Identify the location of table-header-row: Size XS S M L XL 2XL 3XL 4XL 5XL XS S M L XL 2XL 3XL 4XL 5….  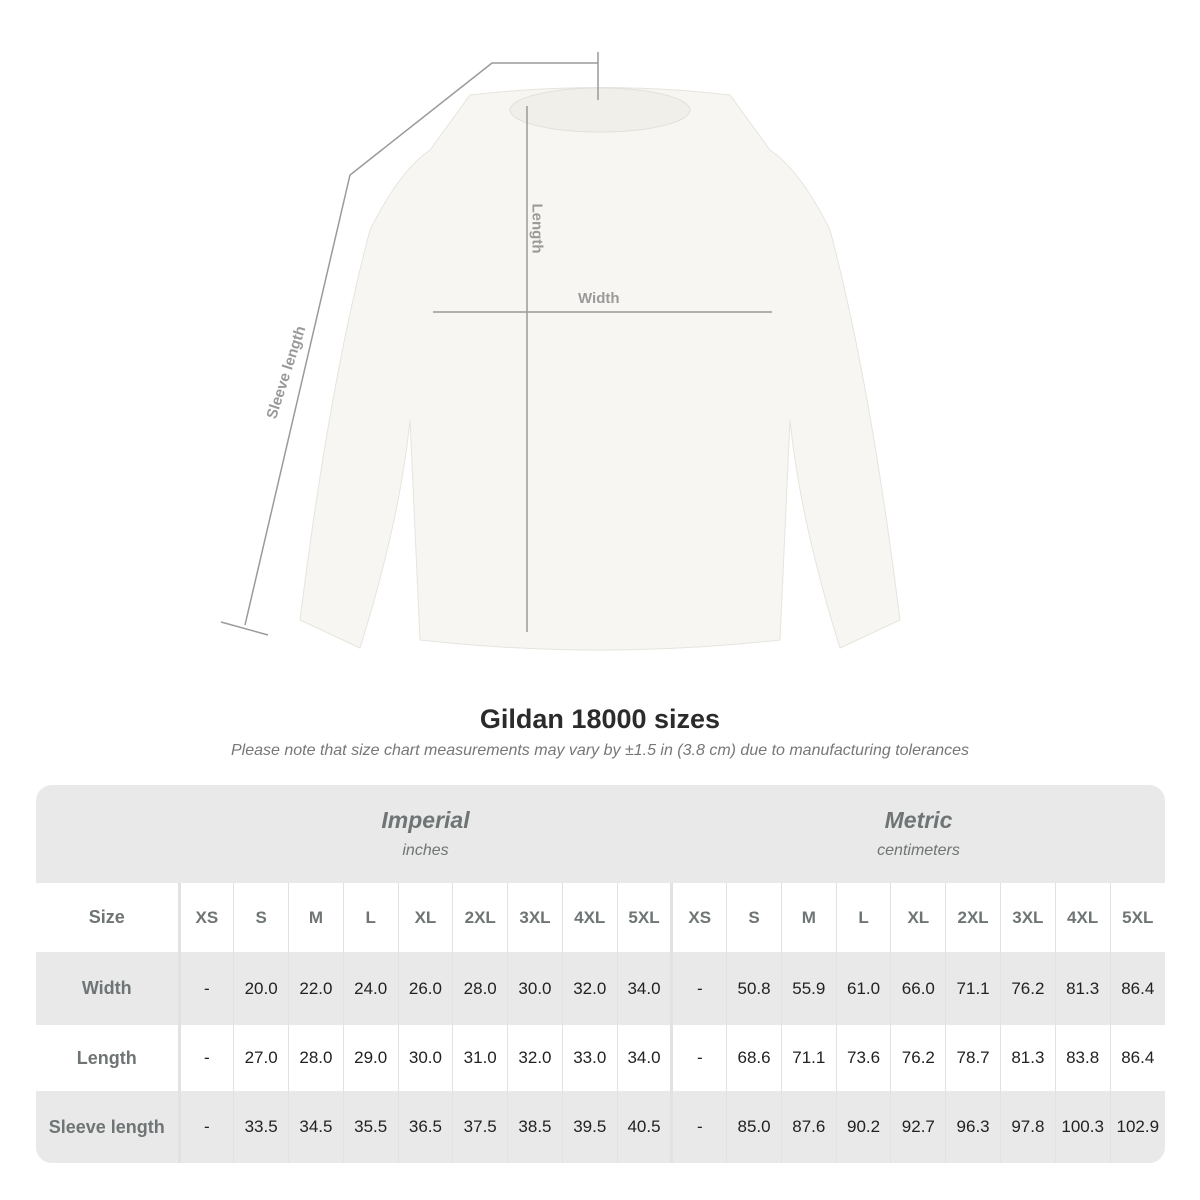
(600, 917).